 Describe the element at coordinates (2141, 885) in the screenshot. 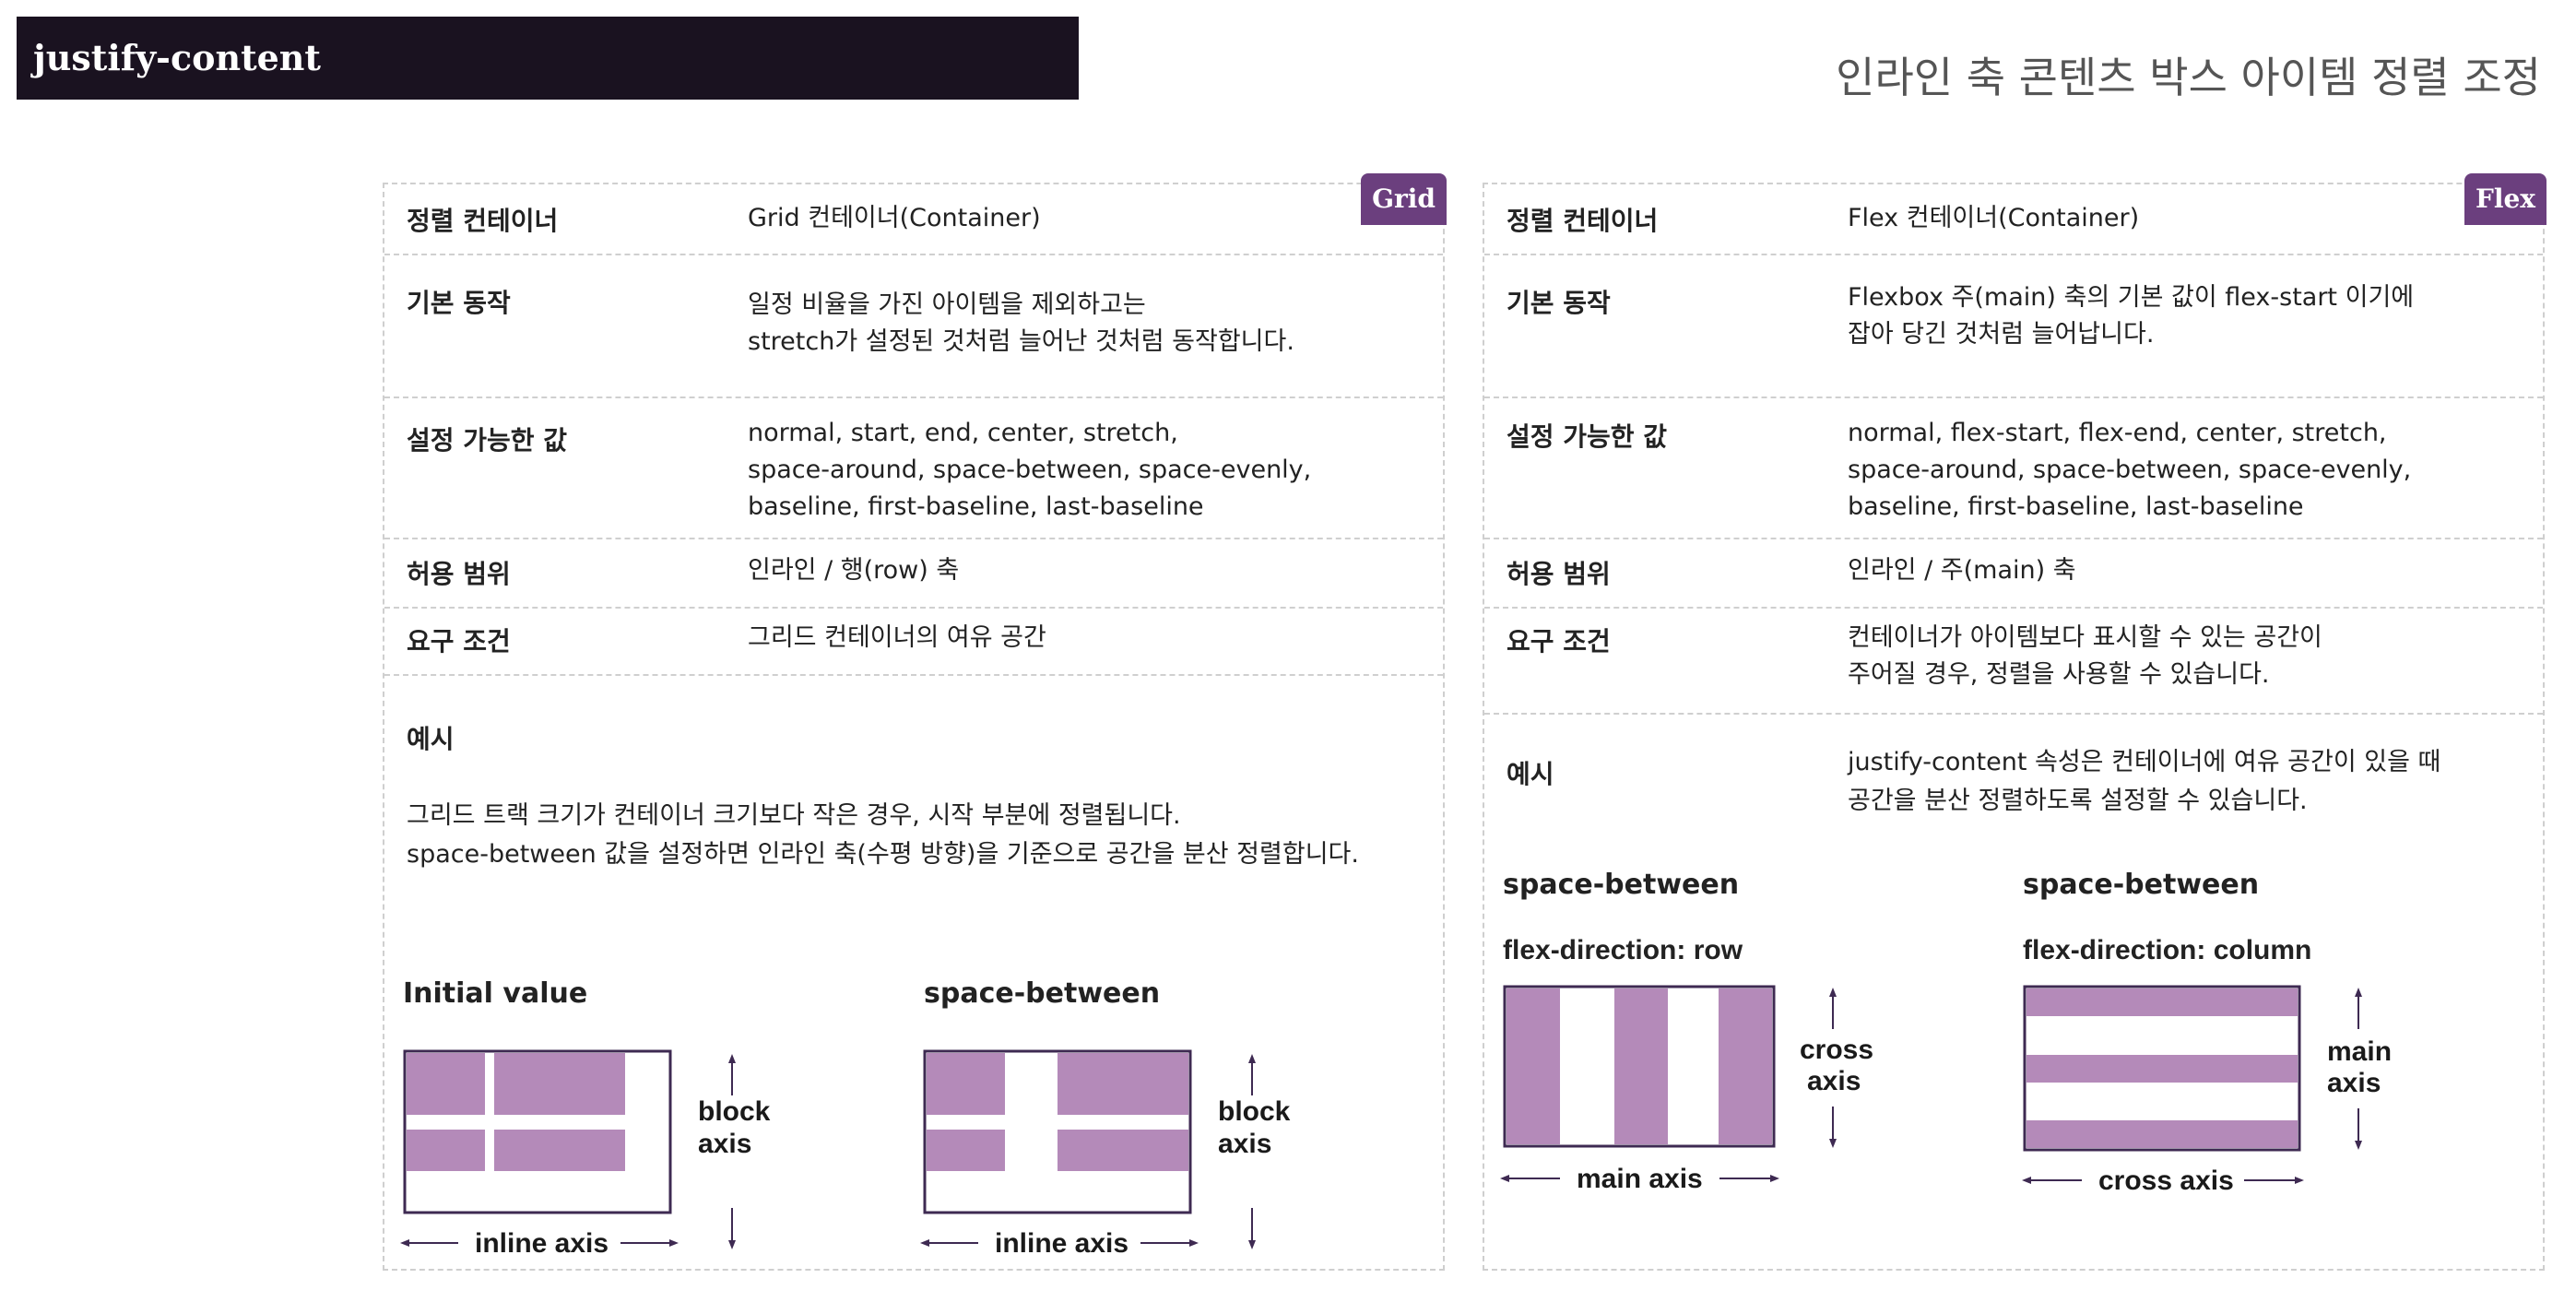

I see `flex-diagram2-value: space-between` at that location.